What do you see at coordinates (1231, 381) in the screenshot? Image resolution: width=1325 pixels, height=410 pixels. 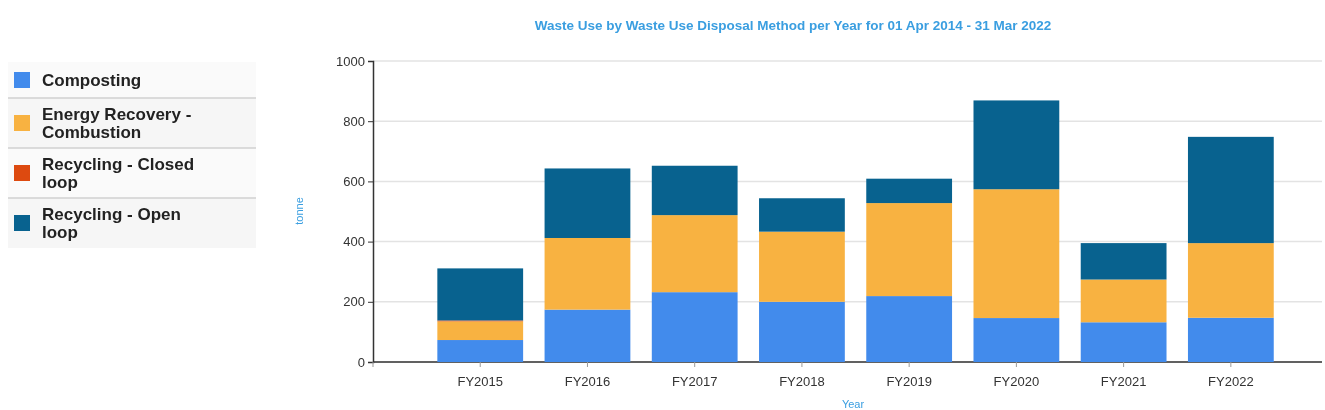 I see `x-tick-label: FY2022` at bounding box center [1231, 381].